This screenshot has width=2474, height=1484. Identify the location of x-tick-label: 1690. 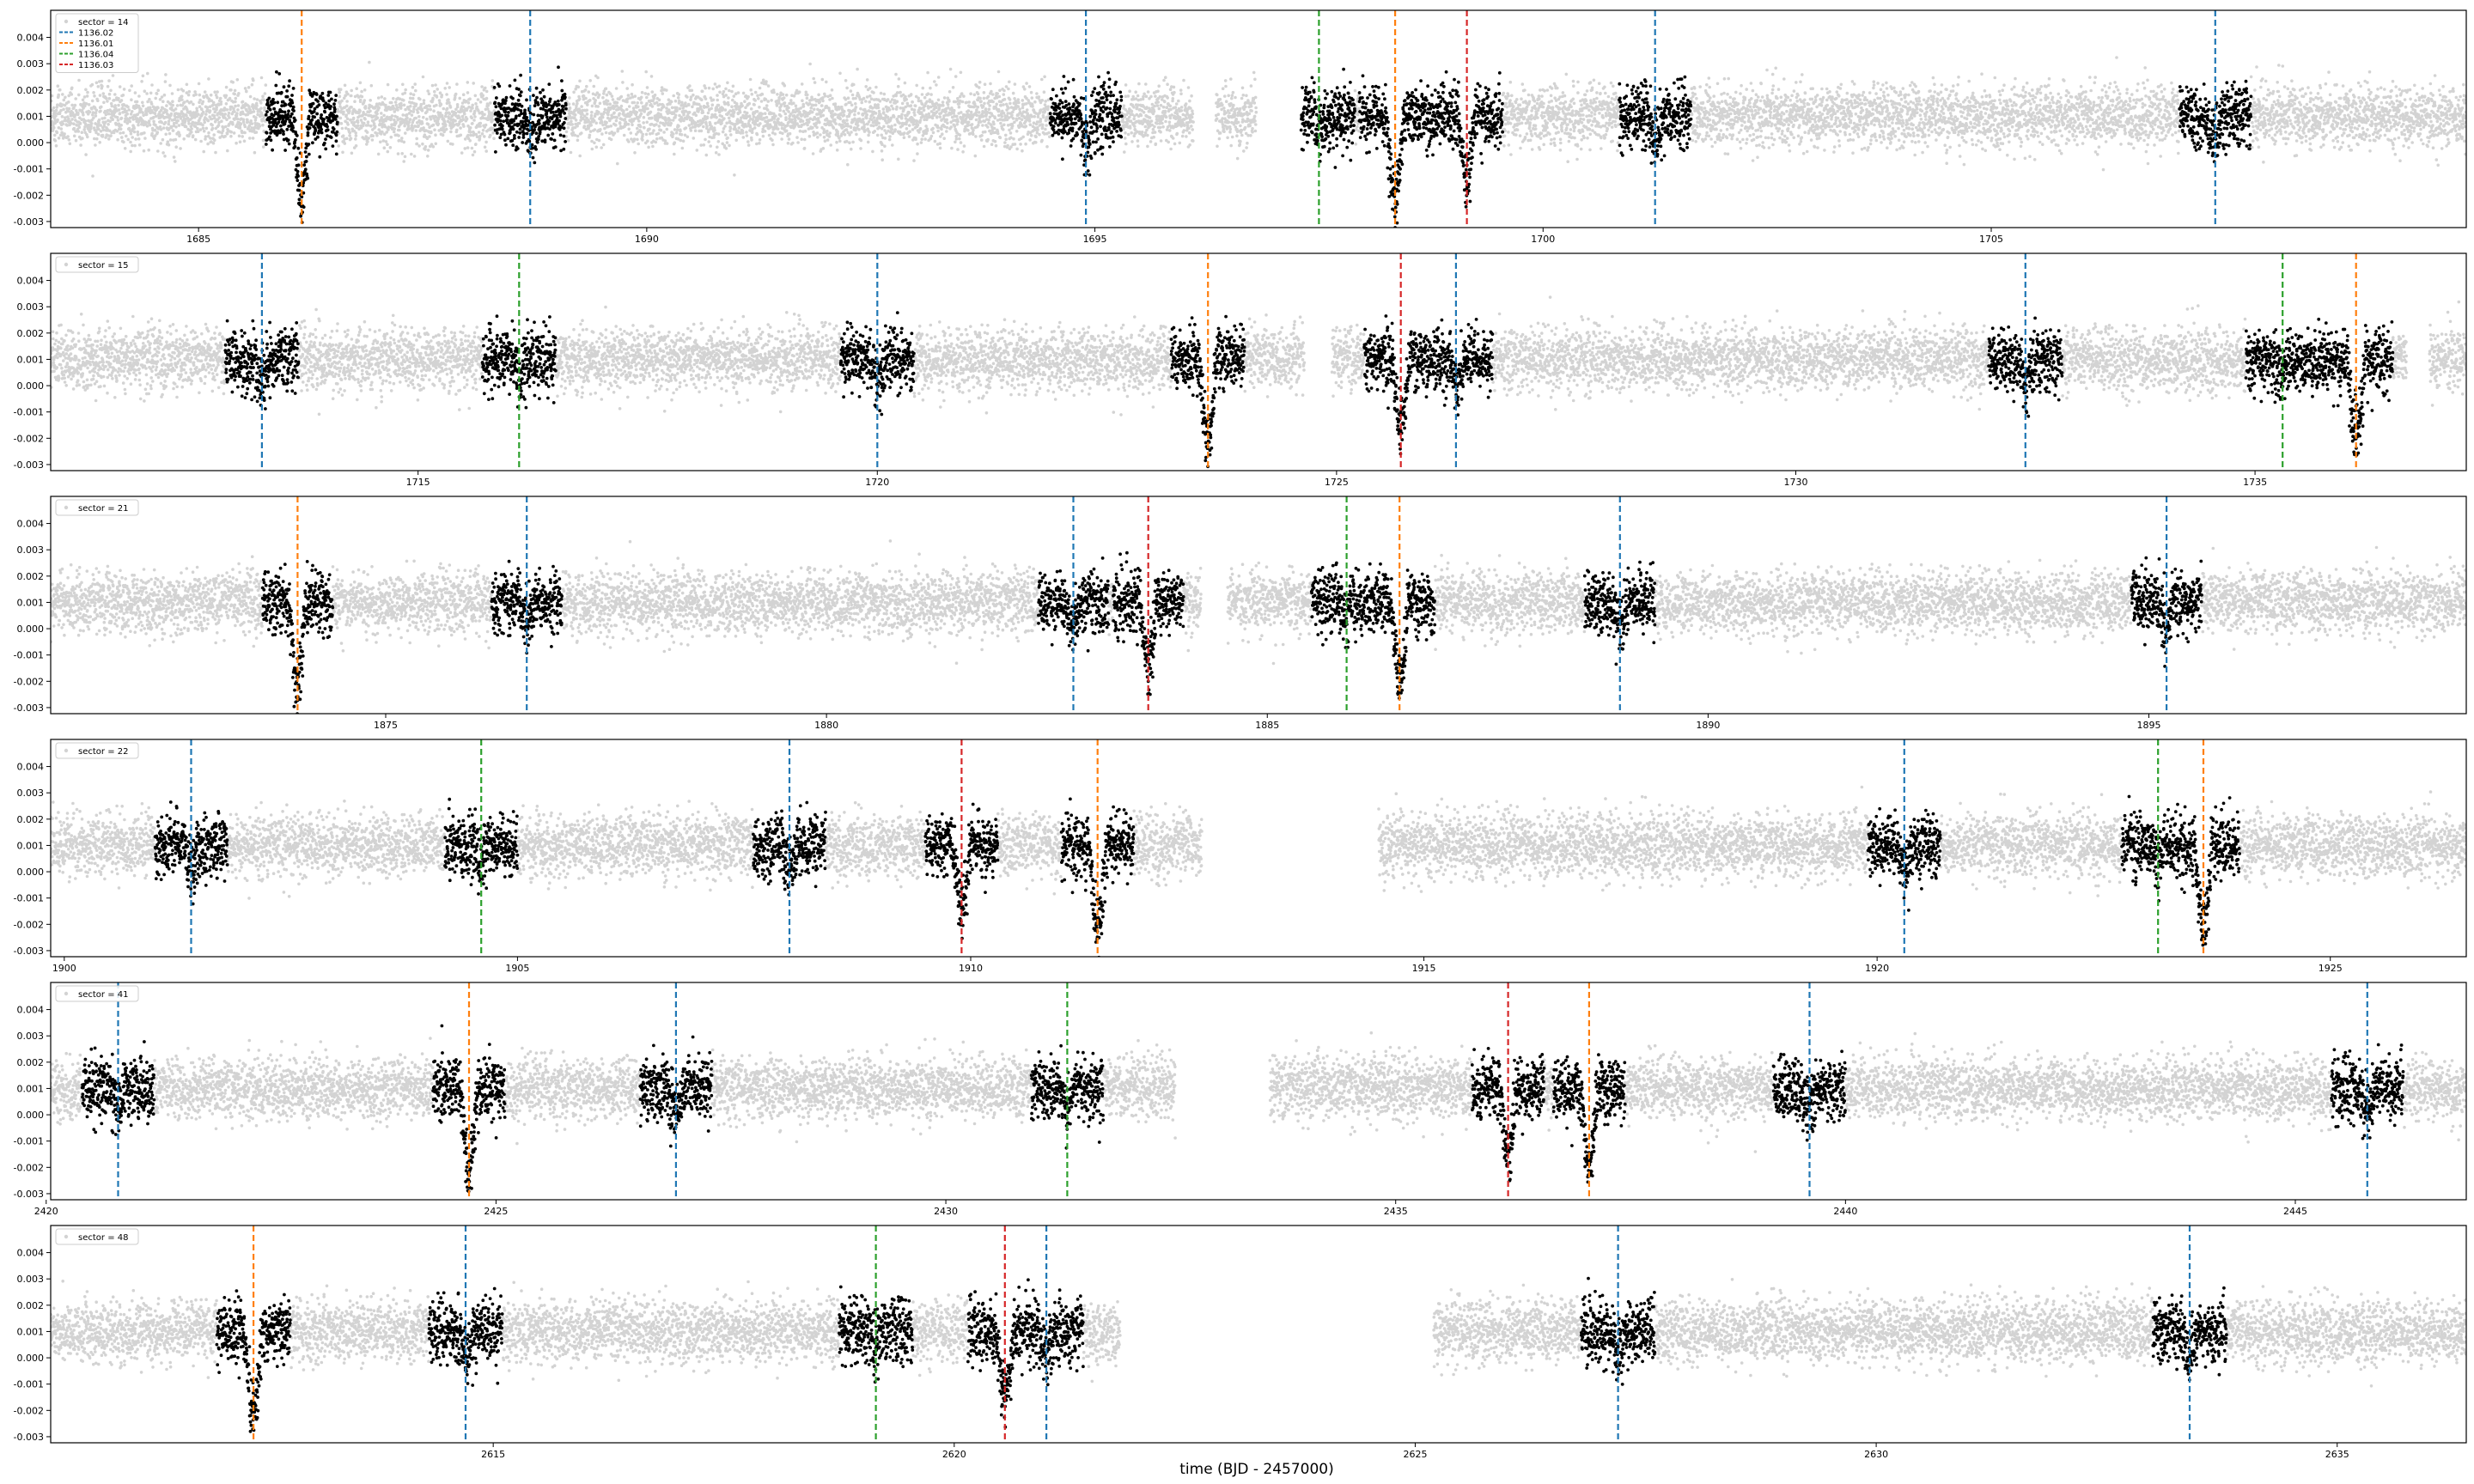
(647, 240).